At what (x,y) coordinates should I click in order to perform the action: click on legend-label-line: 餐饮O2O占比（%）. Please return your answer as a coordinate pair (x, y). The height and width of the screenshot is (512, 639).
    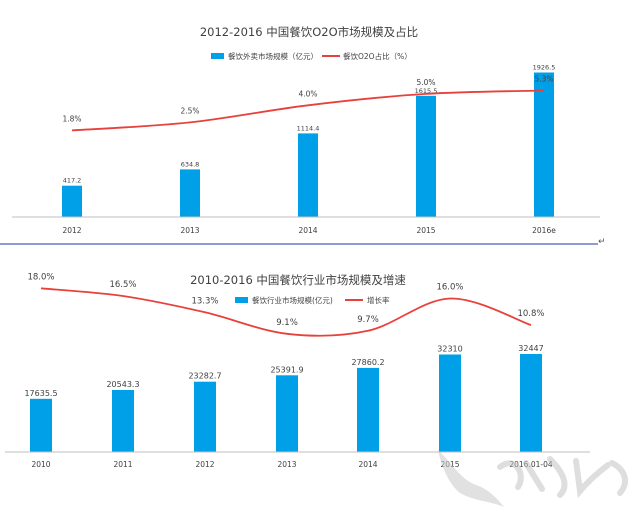
    Looking at the image, I should click on (377, 56).